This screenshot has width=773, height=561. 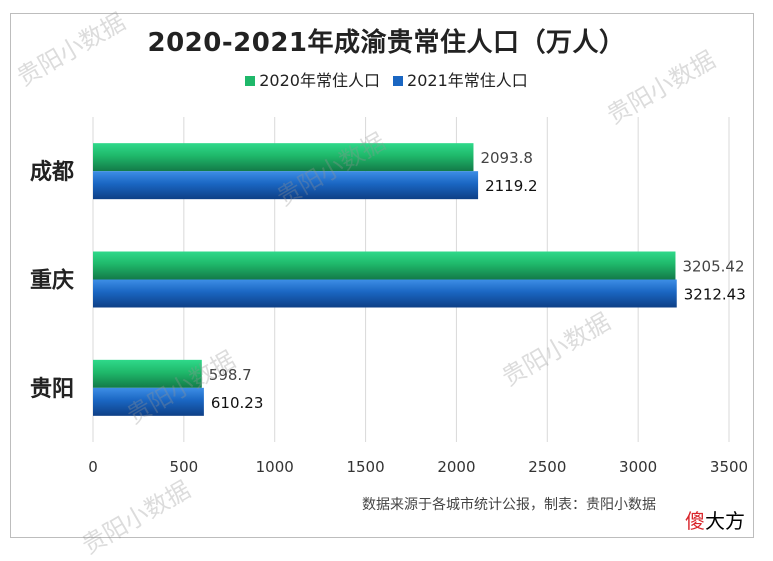 I want to click on x-tick-label: 3000, so click(x=638, y=467).